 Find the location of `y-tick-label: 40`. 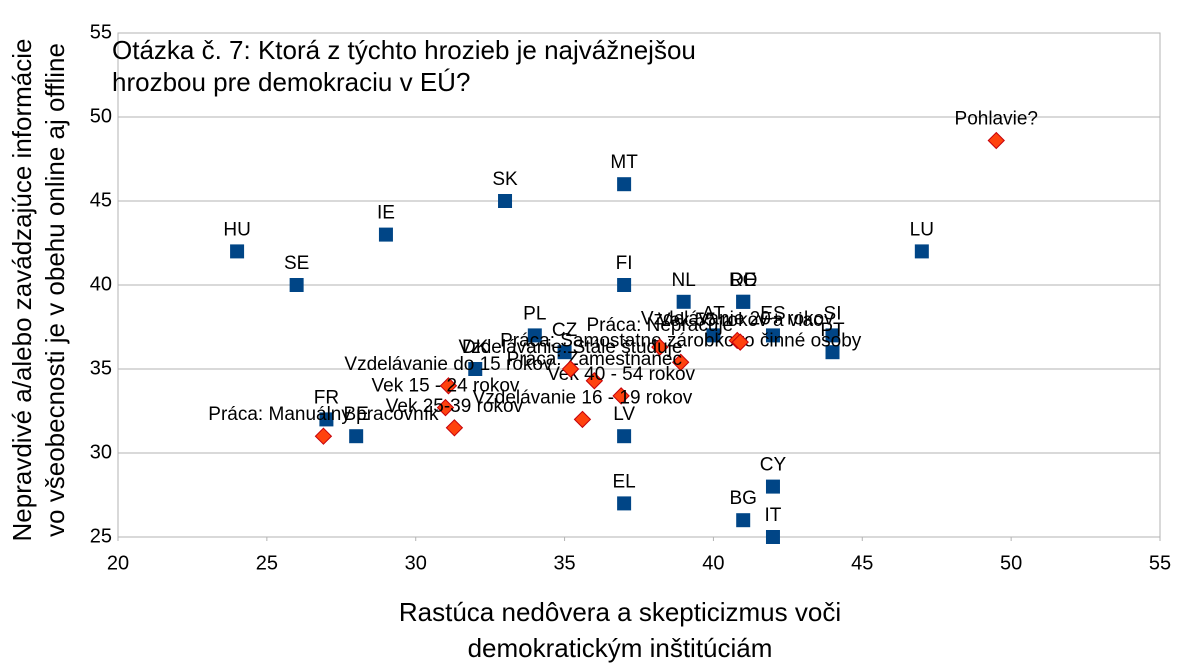

y-tick-label: 40 is located at coordinates (101, 284).